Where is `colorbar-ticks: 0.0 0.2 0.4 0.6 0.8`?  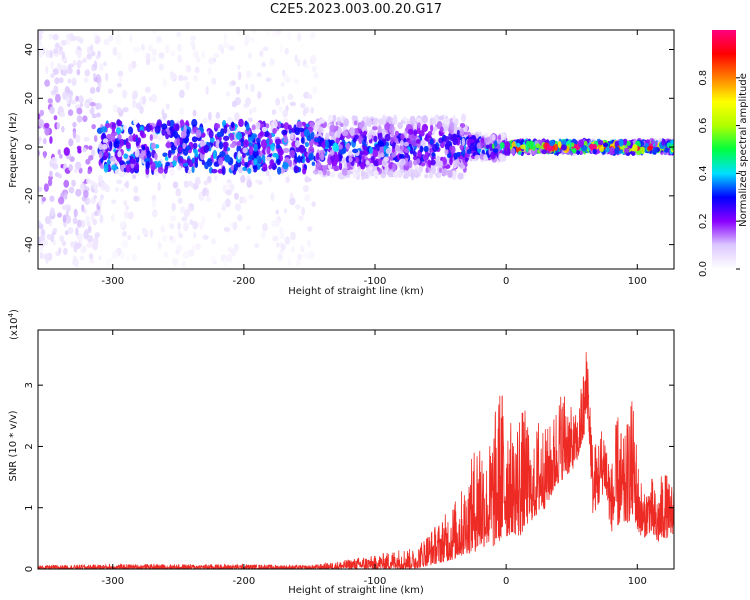
colorbar-ticks: 0.0 0.2 0.4 0.6 0.8 is located at coordinates (719, 173).